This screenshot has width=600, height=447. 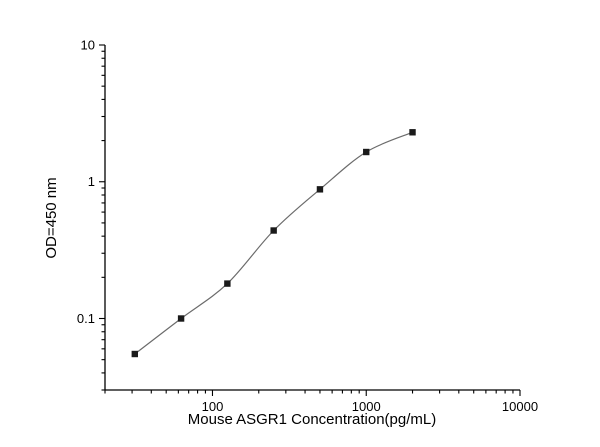 What do you see at coordinates (51, 217) in the screenshot?
I see `y-axis-title: OD=450 nm` at bounding box center [51, 217].